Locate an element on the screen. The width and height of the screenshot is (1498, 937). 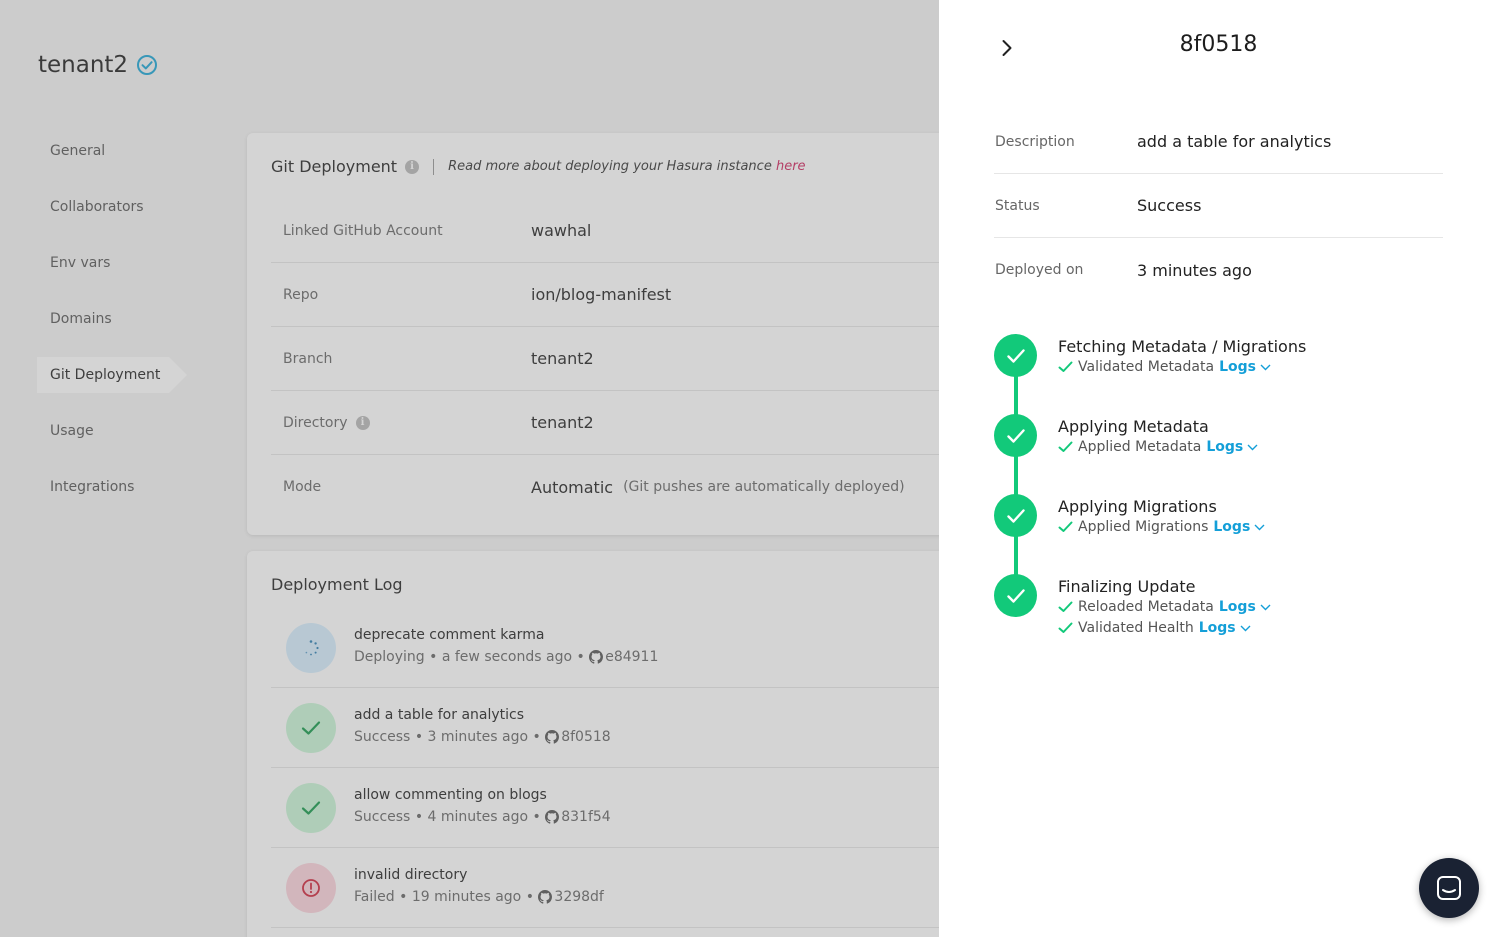
field-label: Repo is located at coordinates (301, 294).